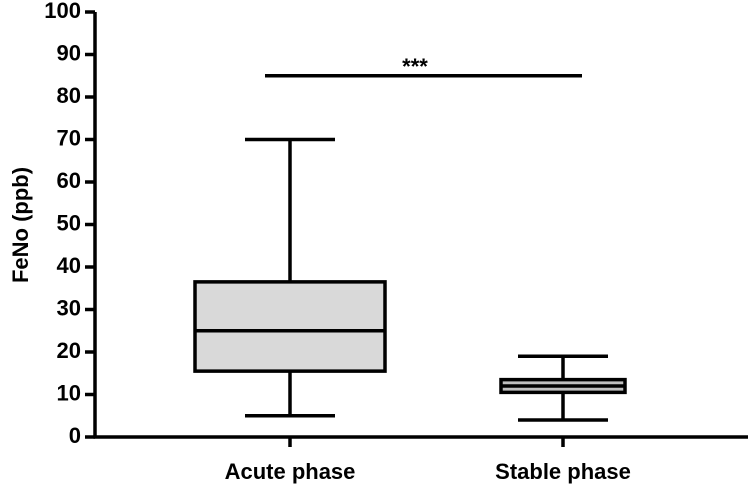 The image size is (750, 496). What do you see at coordinates (415, 66) in the screenshot?
I see `significance-label: ***` at bounding box center [415, 66].